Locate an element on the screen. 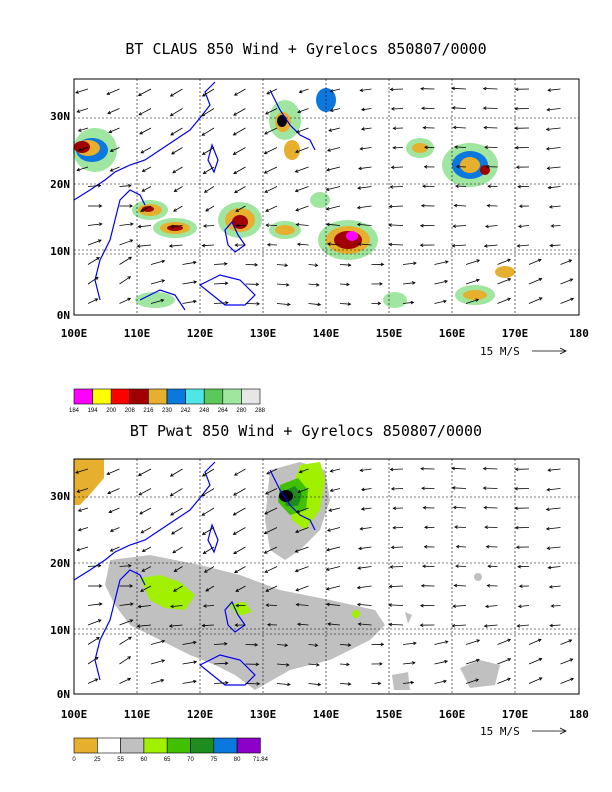  panel1-lon-label: 130E is located at coordinates (263, 333).